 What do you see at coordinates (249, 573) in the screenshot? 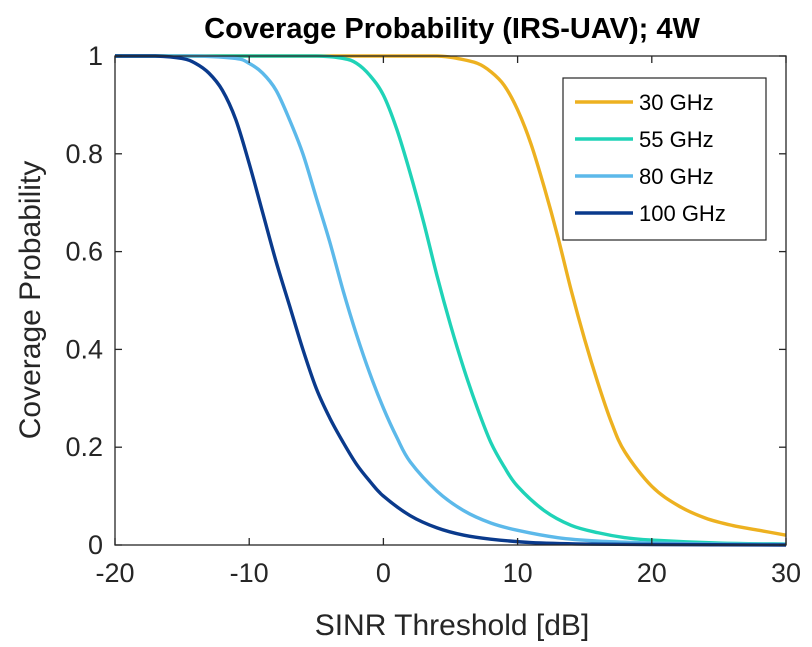
I see `x-tick-label: -10` at bounding box center [249, 573].